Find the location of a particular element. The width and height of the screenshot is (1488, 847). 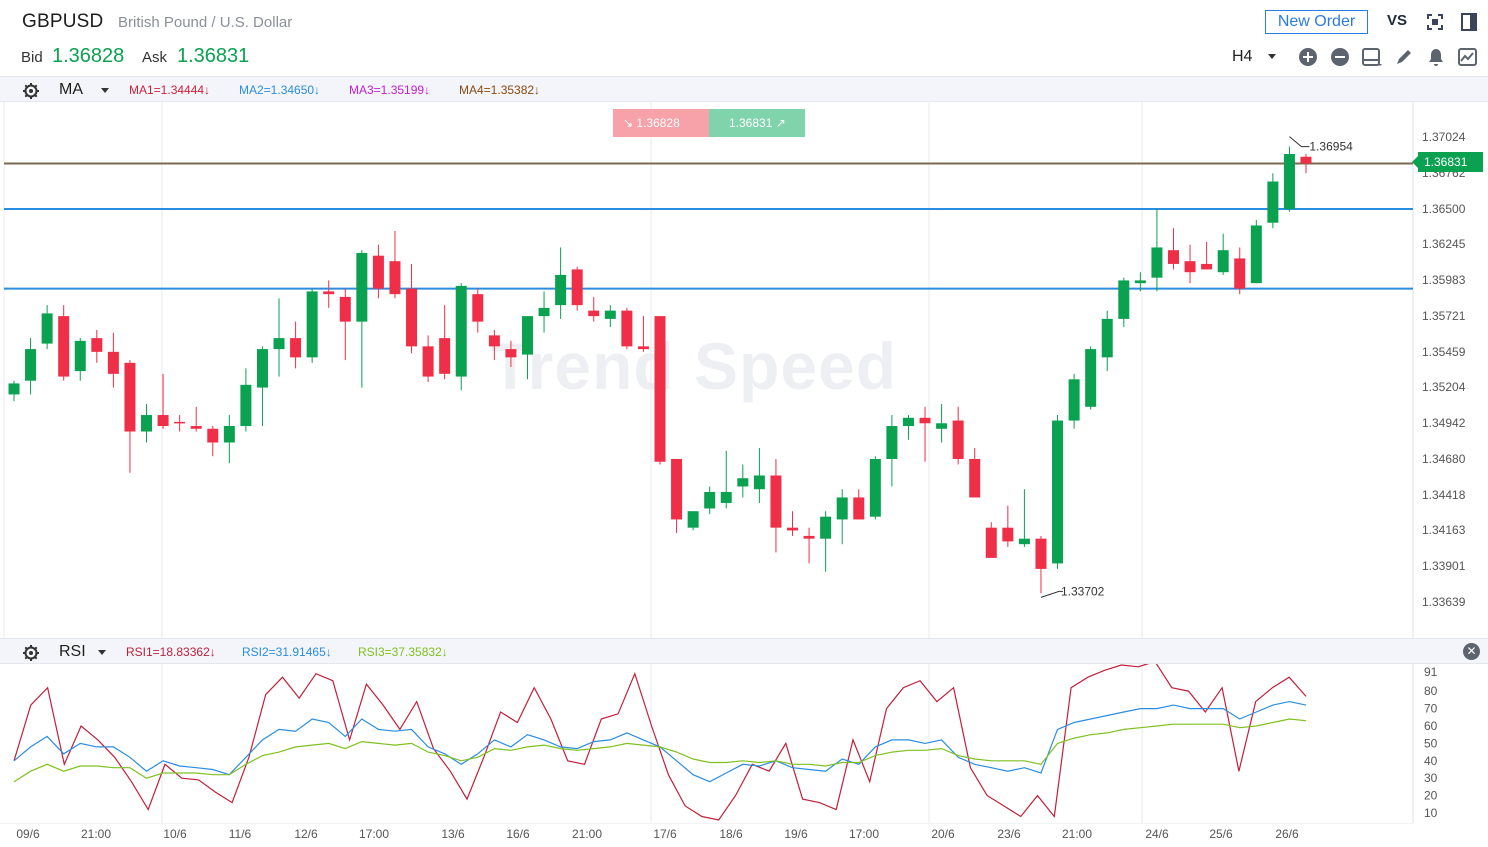

x-tick-label: 19/6 is located at coordinates (796, 834).